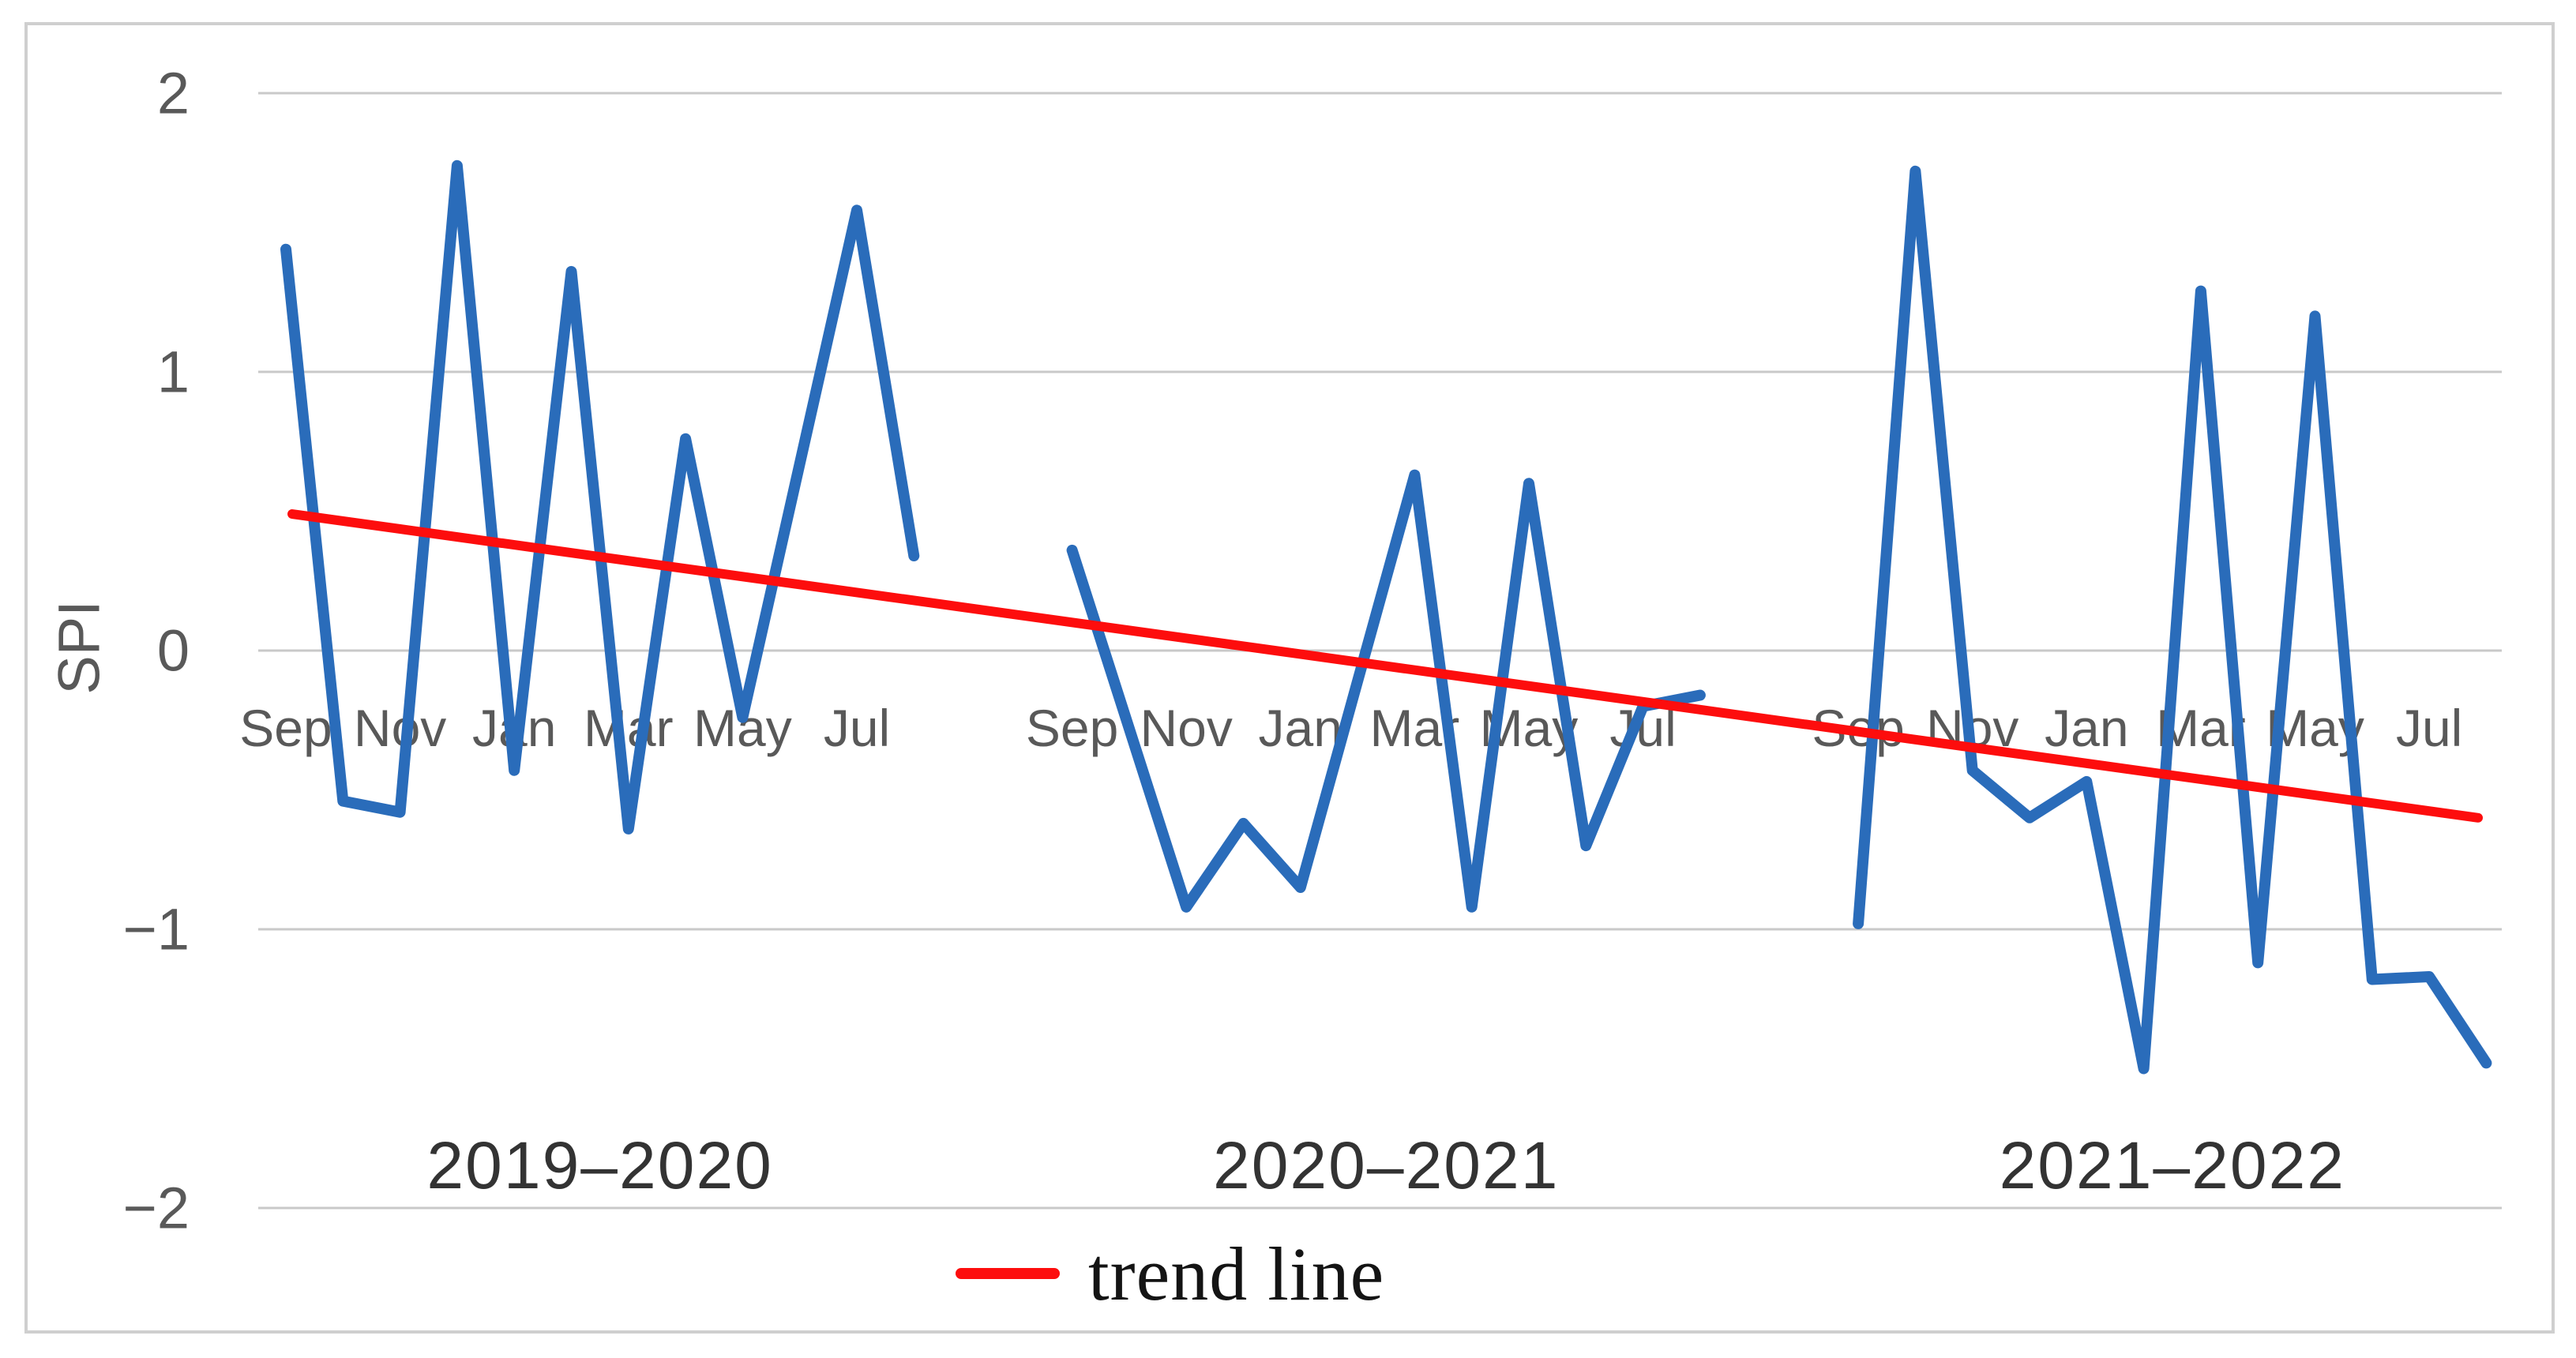 This screenshot has width=2576, height=1358. What do you see at coordinates (173, 93) in the screenshot?
I see `y-tick-label: 2` at bounding box center [173, 93].